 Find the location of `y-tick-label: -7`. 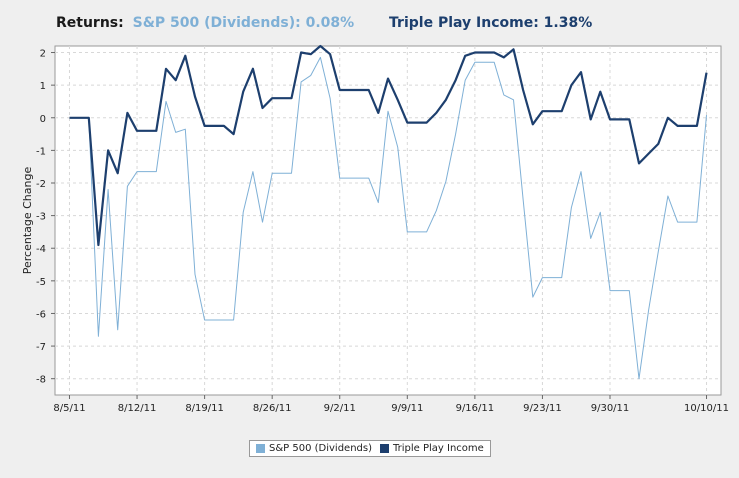

y-tick-label: -7 is located at coordinates (41, 347).